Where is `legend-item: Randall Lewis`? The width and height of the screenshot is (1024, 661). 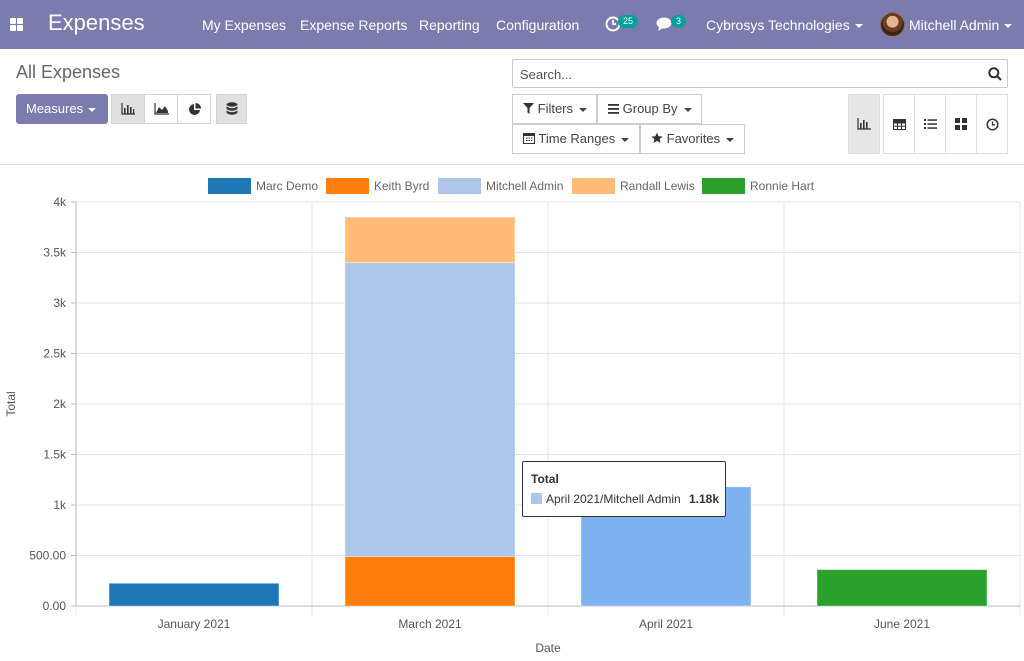 legend-item: Randall Lewis is located at coordinates (633, 186).